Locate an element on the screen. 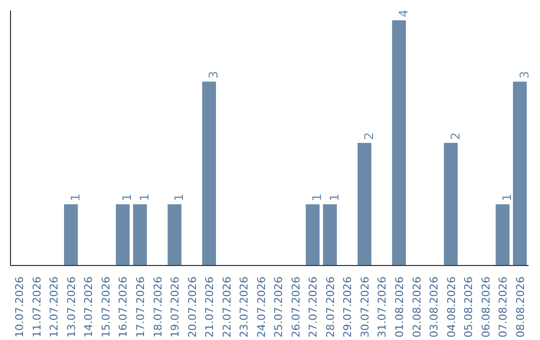  x-tick-label: 24.07.2026 is located at coordinates (261, 307).